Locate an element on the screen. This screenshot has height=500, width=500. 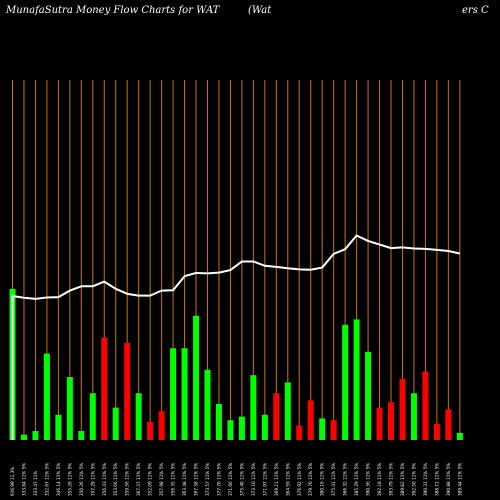
x-tick-label: 350.26 11% 5% is located at coordinates (81, 479).